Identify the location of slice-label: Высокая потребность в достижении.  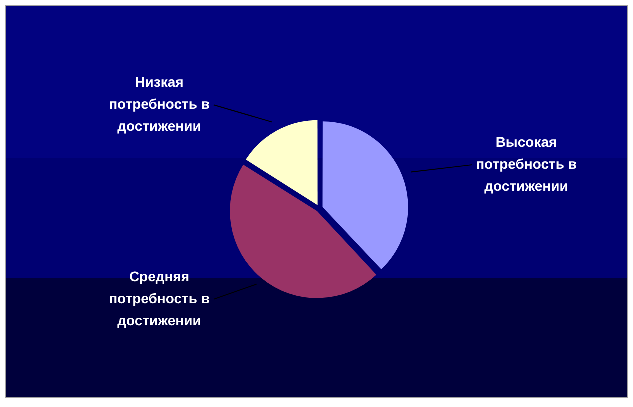
(527, 164).